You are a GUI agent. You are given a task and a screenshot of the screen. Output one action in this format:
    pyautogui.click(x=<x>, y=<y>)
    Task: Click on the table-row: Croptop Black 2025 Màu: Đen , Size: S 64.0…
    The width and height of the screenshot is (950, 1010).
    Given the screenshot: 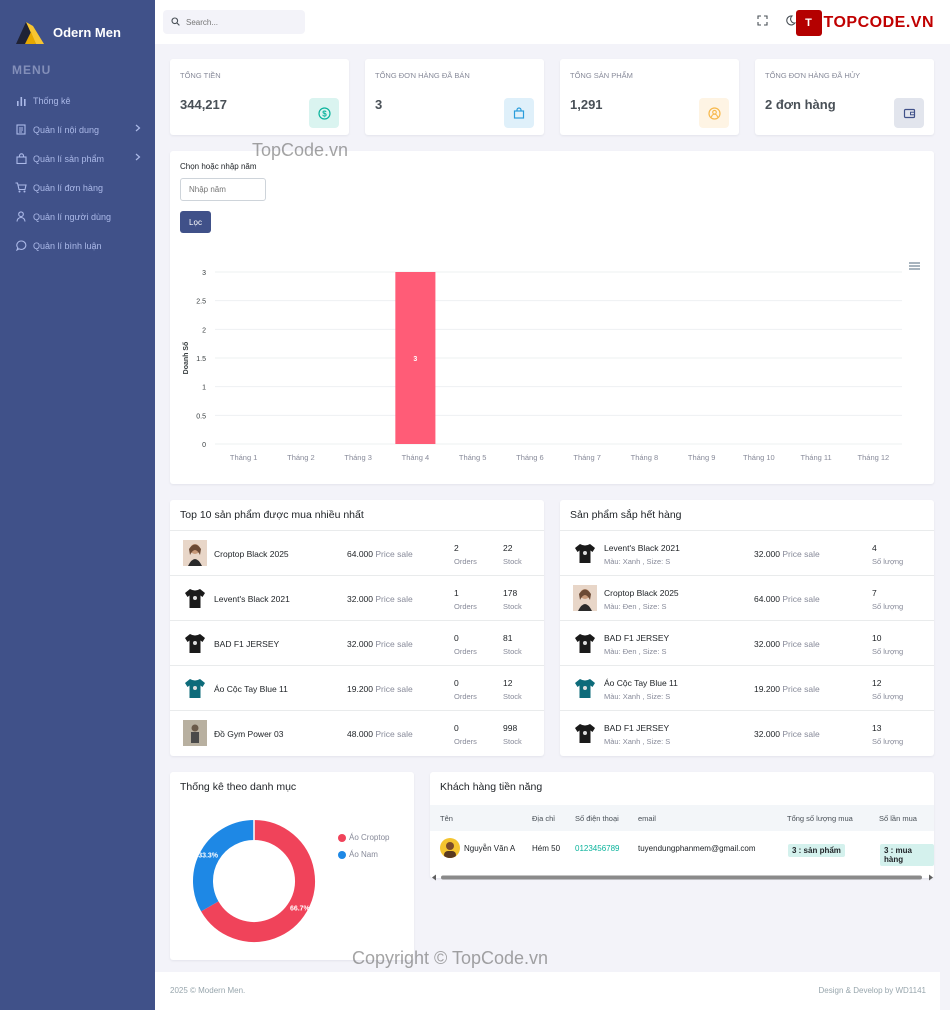 What is the action you would take?
    pyautogui.click(x=747, y=597)
    